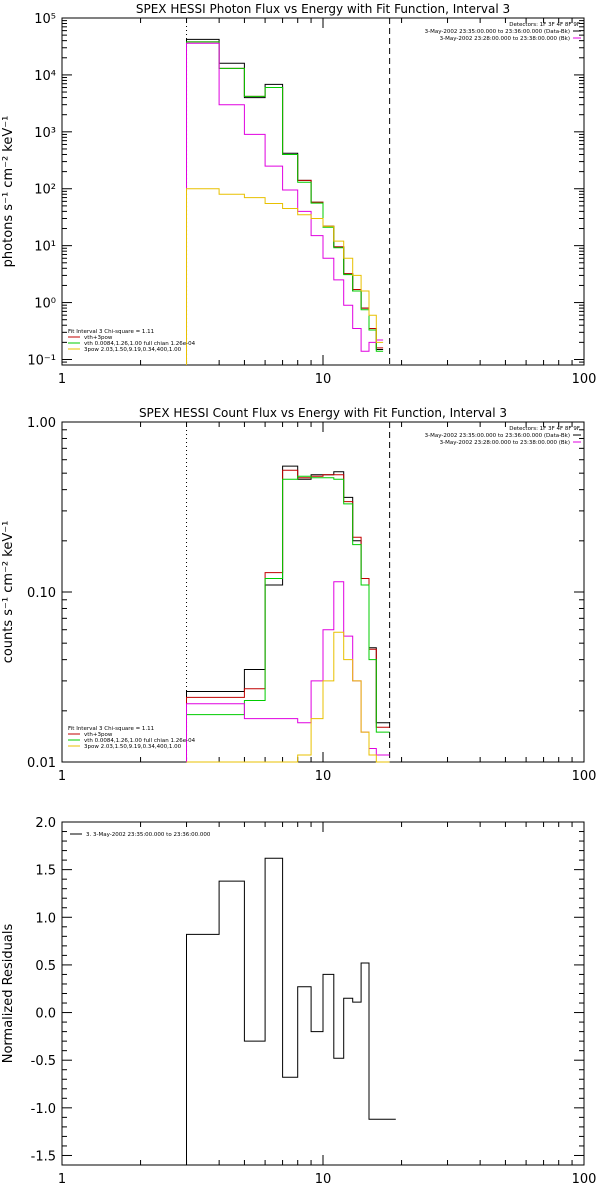  I want to click on y-tick-label: 0.01, so click(41, 763).